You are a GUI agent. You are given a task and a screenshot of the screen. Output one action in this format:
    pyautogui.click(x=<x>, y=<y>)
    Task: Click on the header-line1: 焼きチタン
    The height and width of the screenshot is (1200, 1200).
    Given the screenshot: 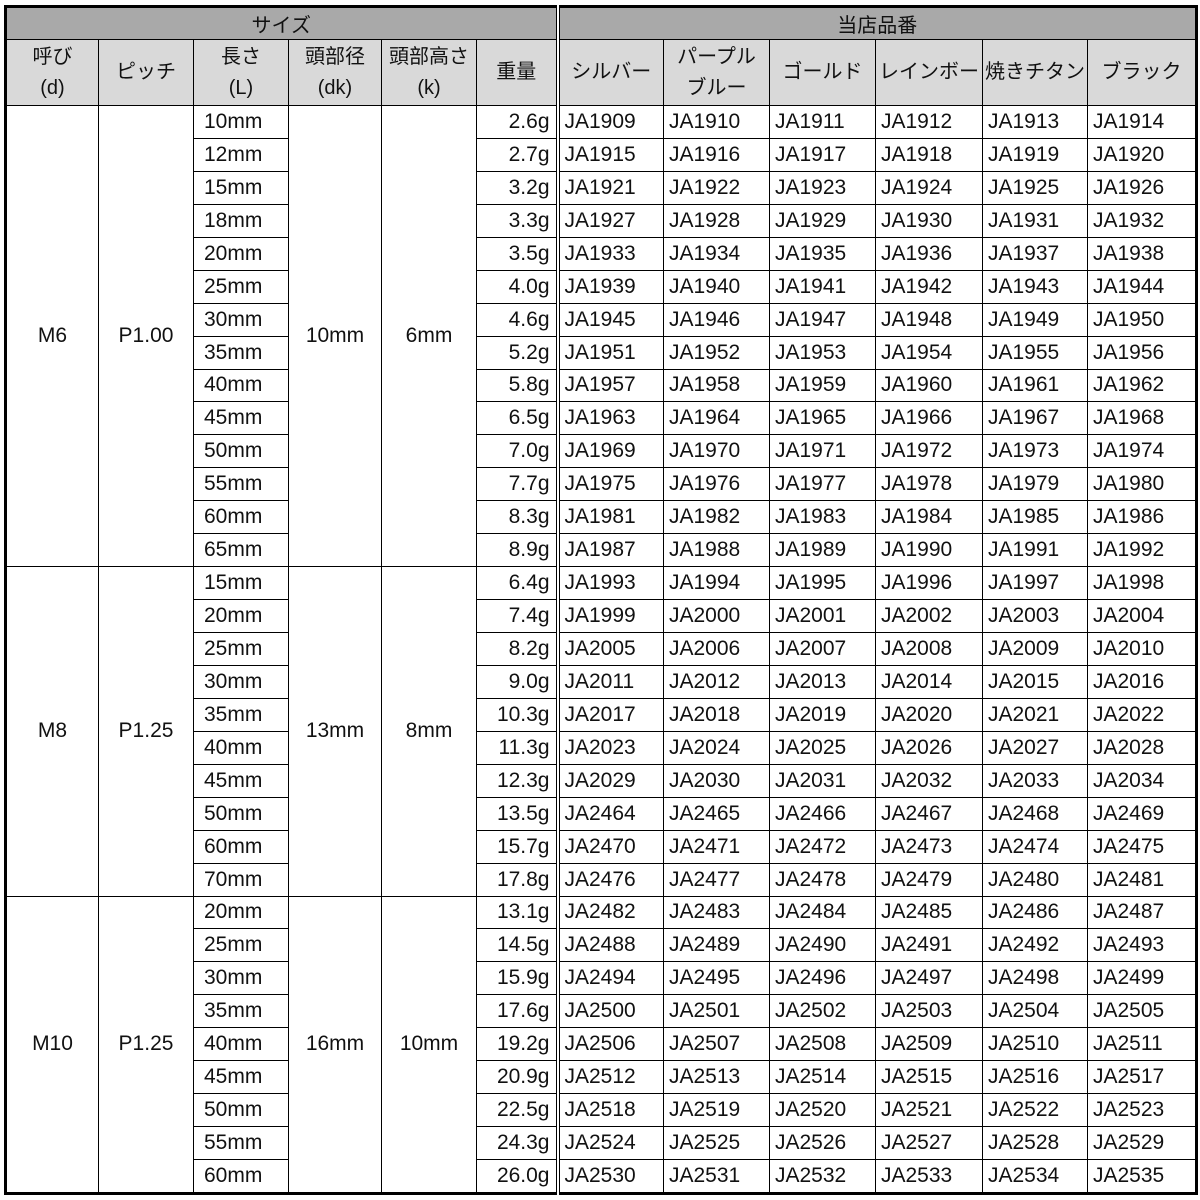 What is the action you would take?
    pyautogui.click(x=1035, y=72)
    